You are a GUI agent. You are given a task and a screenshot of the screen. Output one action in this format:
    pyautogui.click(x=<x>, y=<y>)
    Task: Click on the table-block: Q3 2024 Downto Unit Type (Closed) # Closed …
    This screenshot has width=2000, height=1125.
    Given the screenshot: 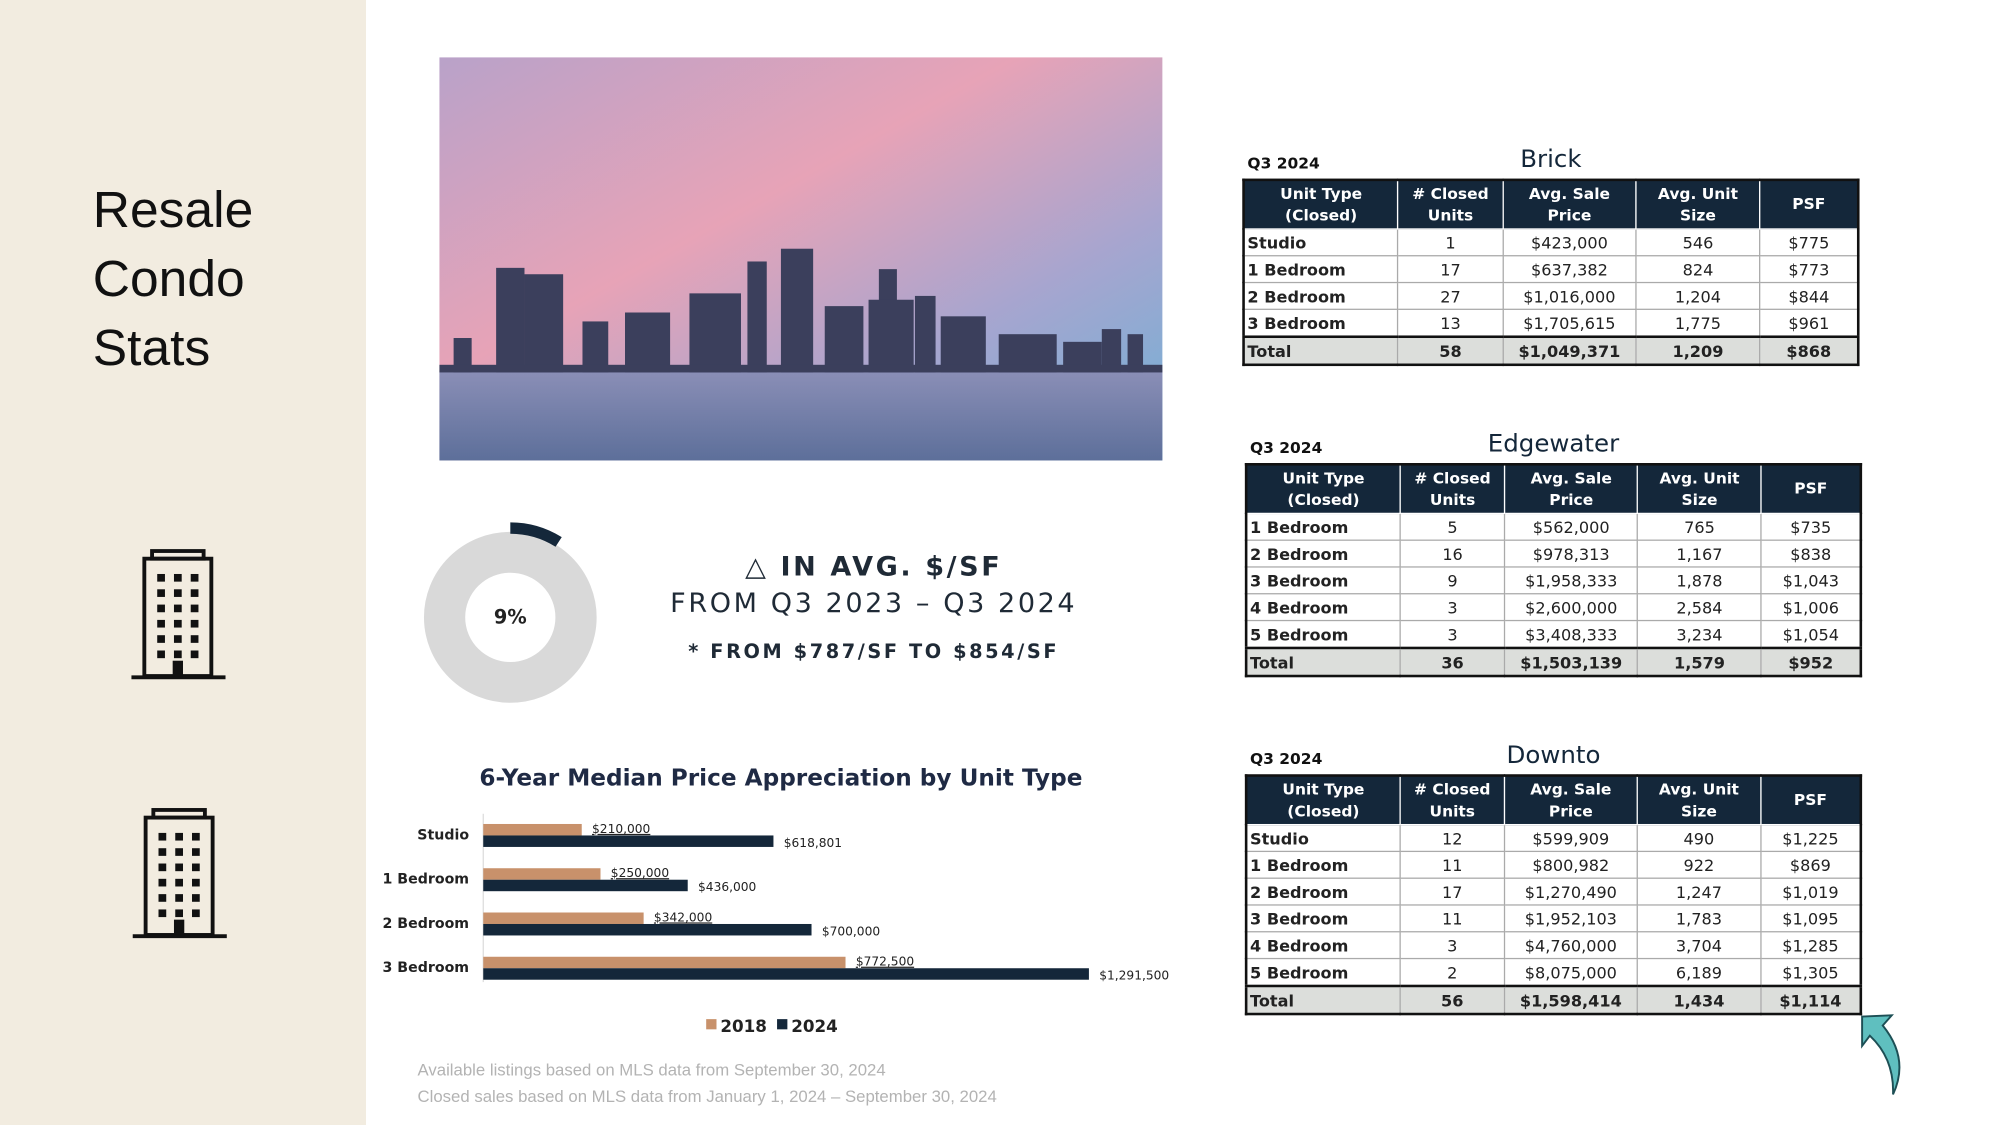 What is the action you would take?
    pyautogui.click(x=1553, y=878)
    